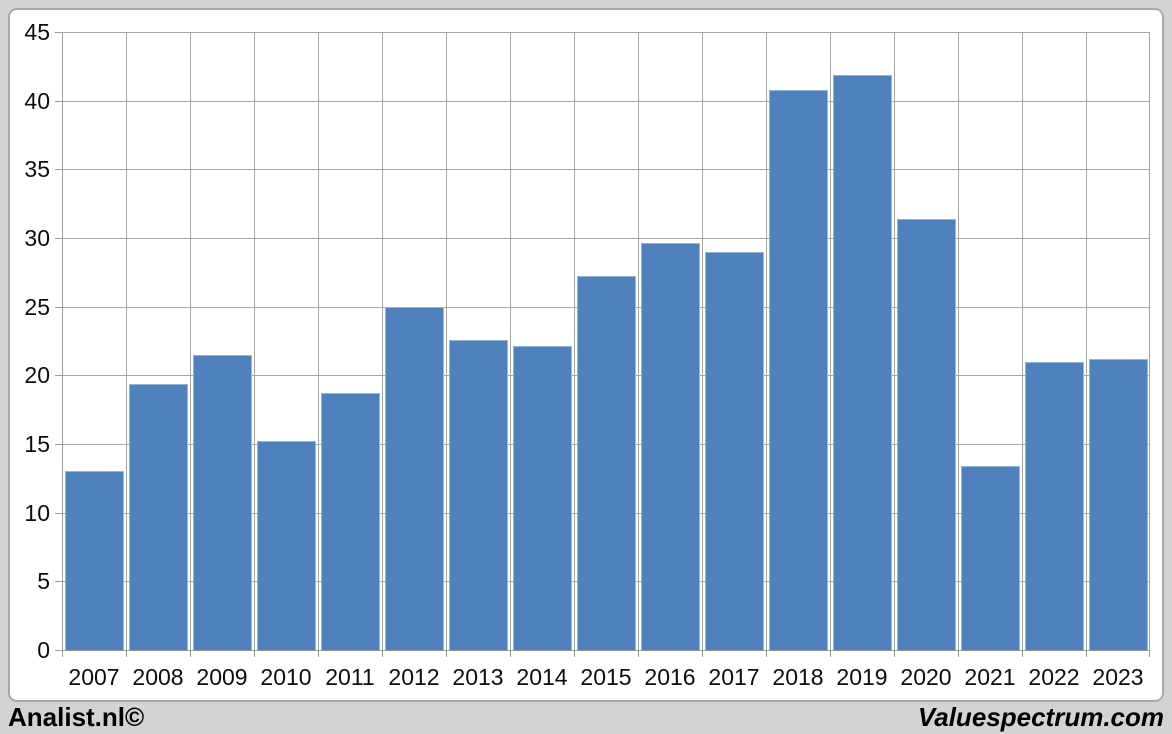  I want to click on y-tick-label-20: 20, so click(37, 375).